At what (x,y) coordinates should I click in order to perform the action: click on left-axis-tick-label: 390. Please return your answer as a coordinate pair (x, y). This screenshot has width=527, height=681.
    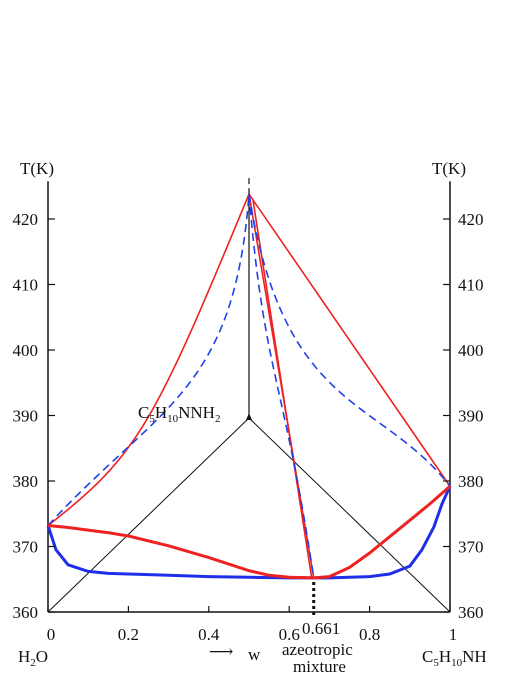
    Looking at the image, I should click on (26, 416).